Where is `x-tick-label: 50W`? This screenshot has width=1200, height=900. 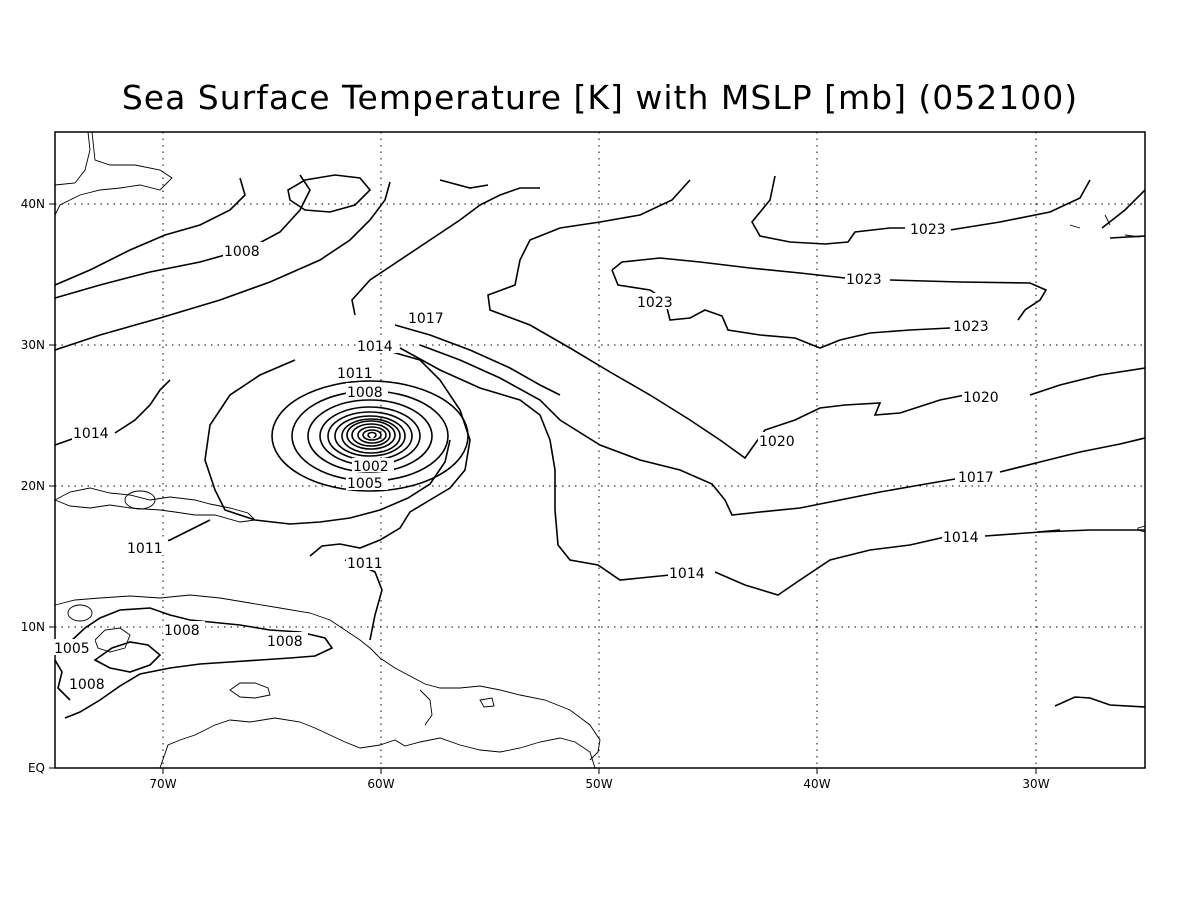 x-tick-label: 50W is located at coordinates (598, 784).